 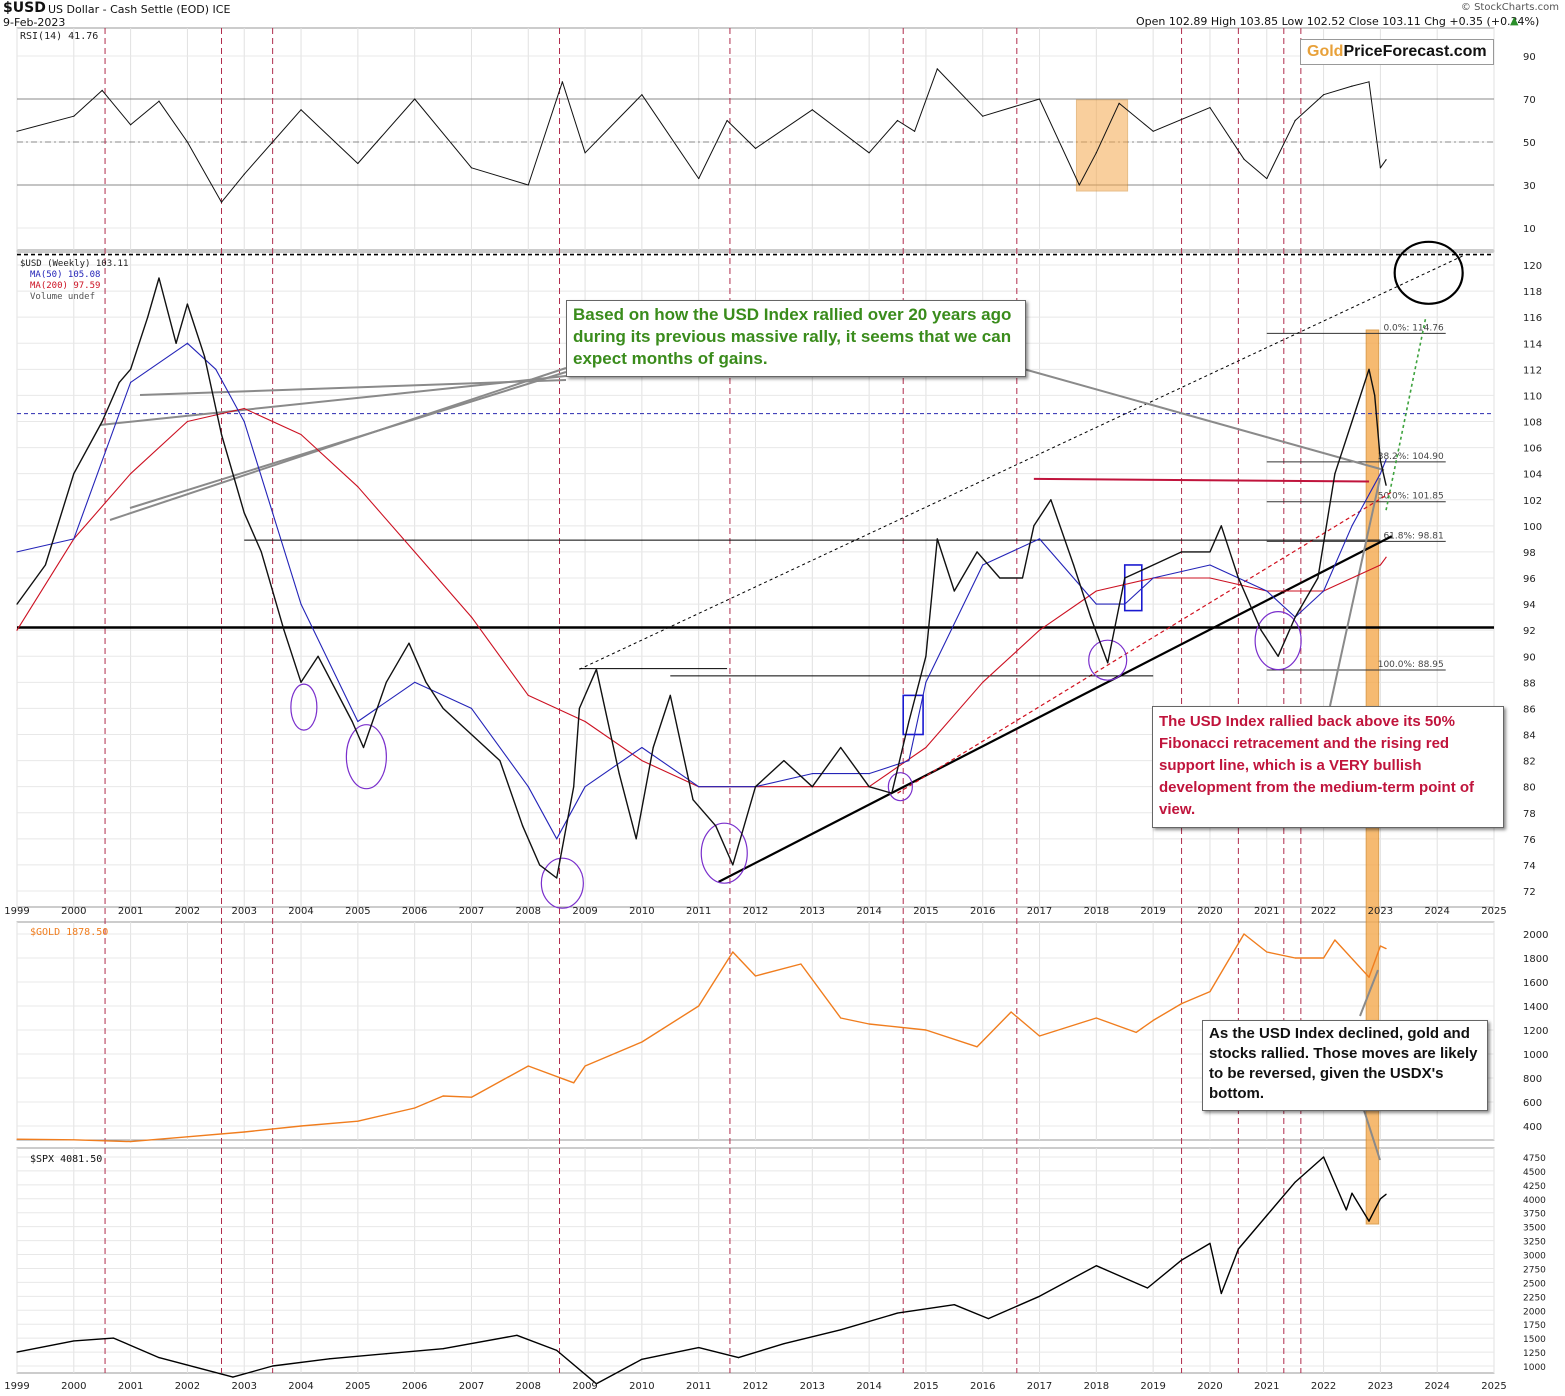 What do you see at coordinates (1413, 536) in the screenshot?
I see `fib-label: 61.8%: 98.81` at bounding box center [1413, 536].